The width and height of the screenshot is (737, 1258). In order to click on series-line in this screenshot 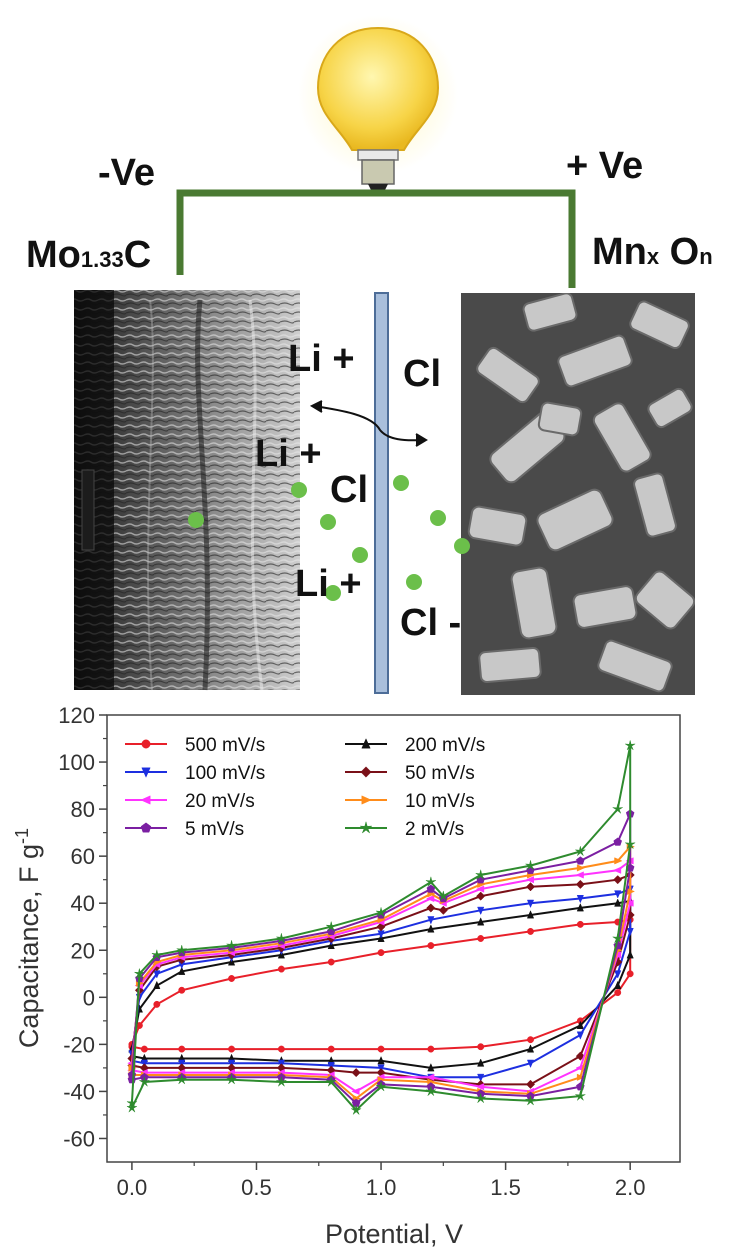, I will do `click(381, 979)`.